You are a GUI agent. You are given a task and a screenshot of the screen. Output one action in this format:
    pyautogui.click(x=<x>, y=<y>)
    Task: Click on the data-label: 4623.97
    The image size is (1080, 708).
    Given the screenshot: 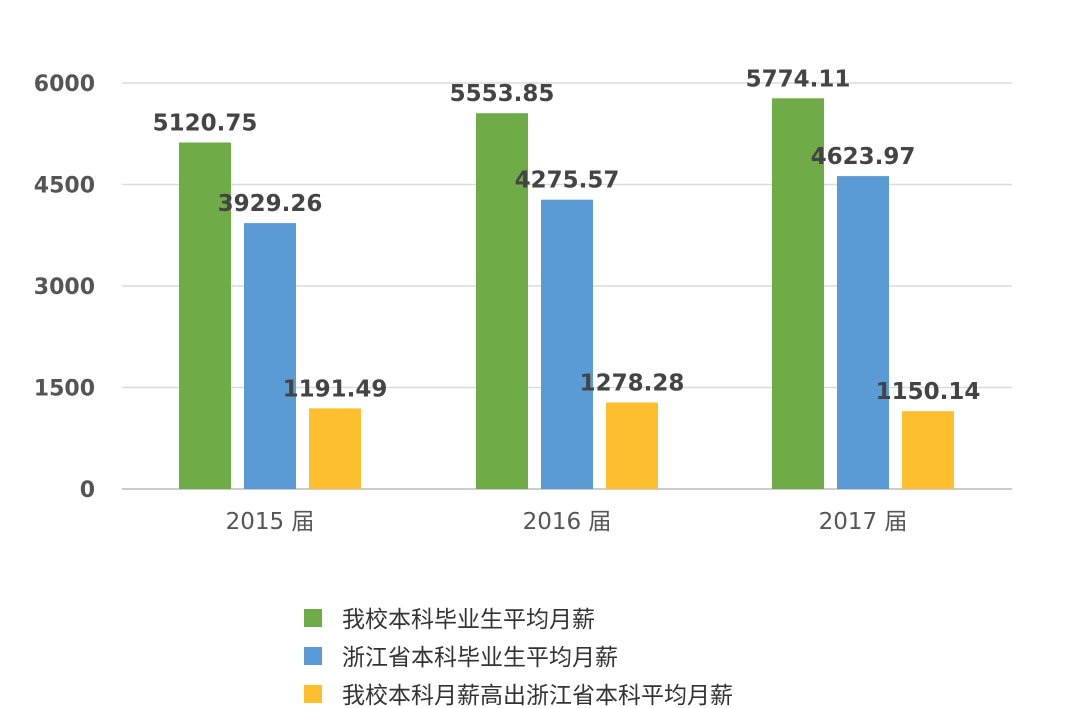 What is the action you would take?
    pyautogui.click(x=863, y=157)
    